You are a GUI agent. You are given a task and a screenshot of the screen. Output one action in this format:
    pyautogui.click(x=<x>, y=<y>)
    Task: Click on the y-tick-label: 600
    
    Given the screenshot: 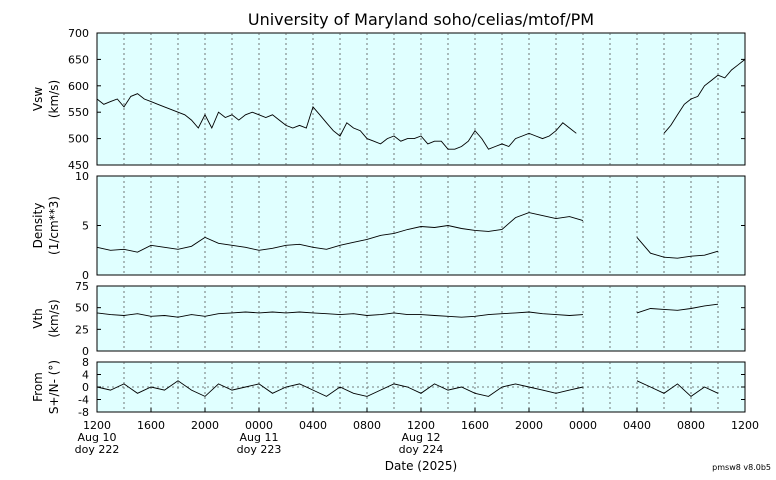 What is the action you would take?
    pyautogui.click(x=78, y=86)
    